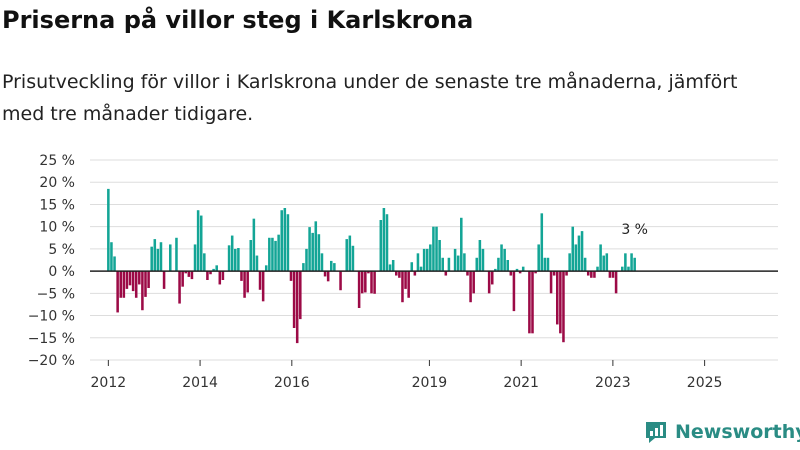 This screenshot has width=800, height=450. Describe the element at coordinates (705, 383) in the screenshot. I see `x-tick-label: 2025` at that location.